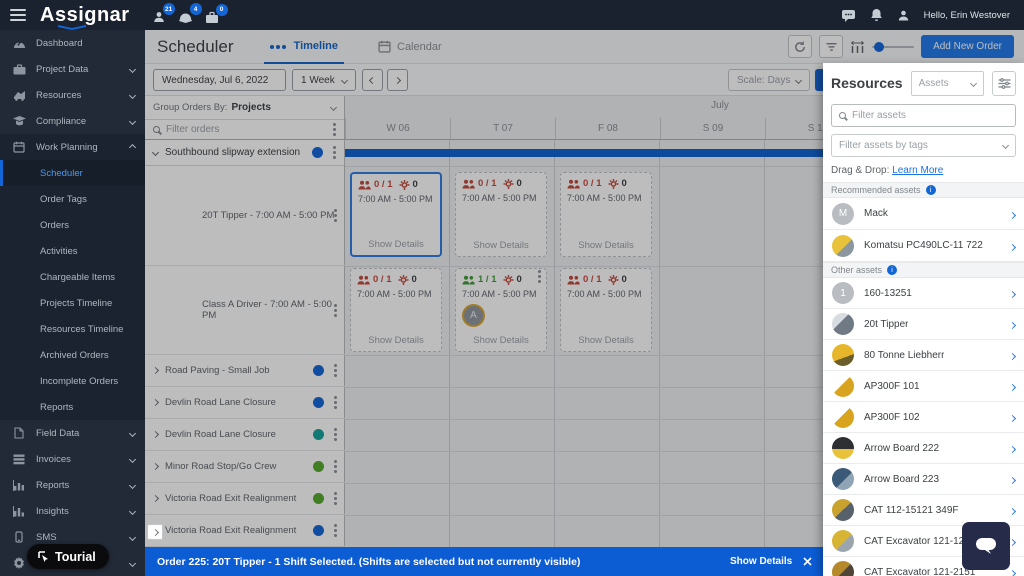  Describe the element at coordinates (923, 293) in the screenshot. I see `asset-row: 1 160-13251` at that location.